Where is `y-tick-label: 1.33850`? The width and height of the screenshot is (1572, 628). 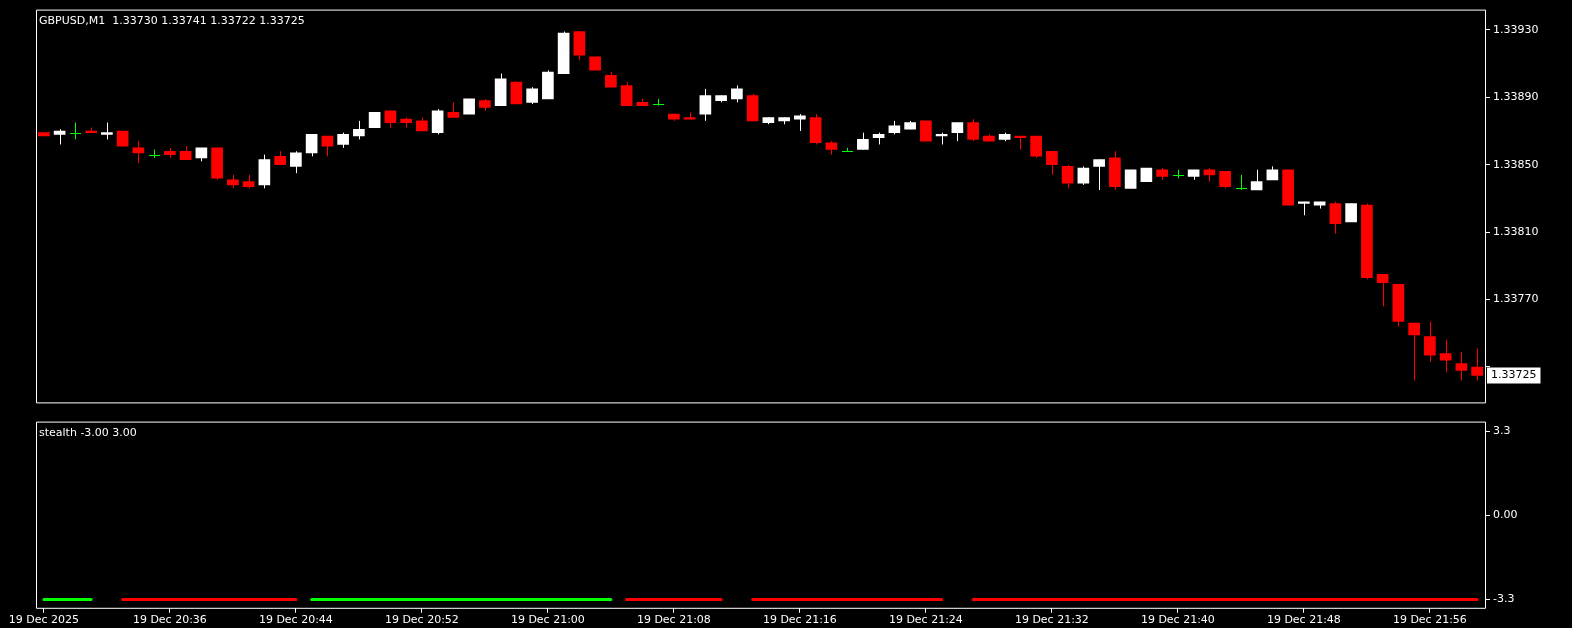
y-tick-label: 1.33850 is located at coordinates (1516, 164).